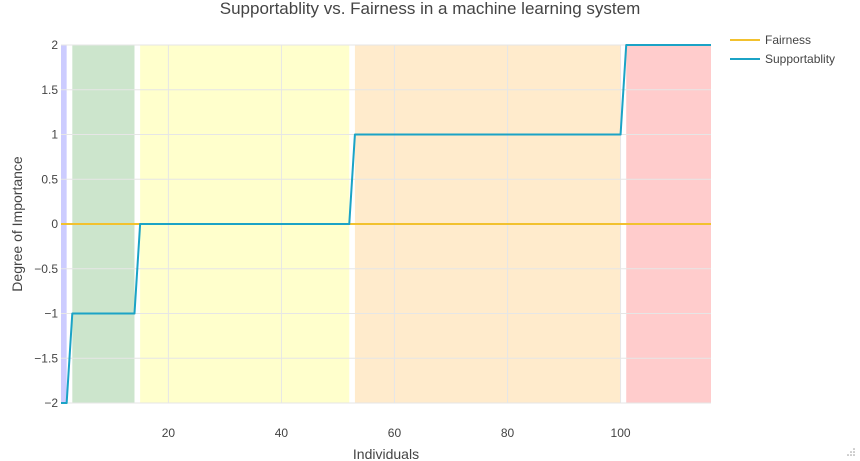 The height and width of the screenshot is (461, 860). Describe the element at coordinates (54, 45) in the screenshot. I see `y-tick-label-8: 2` at that location.